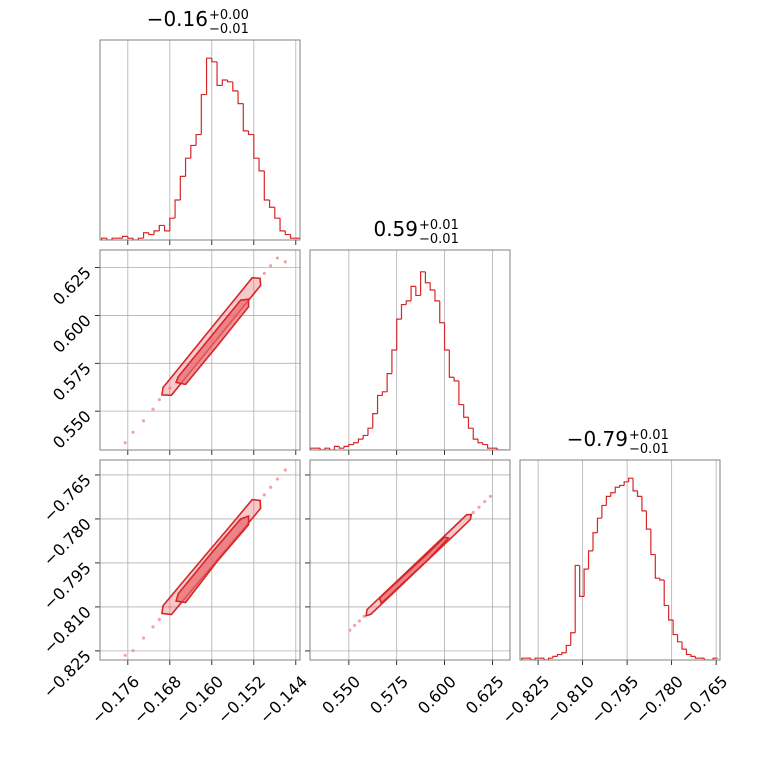 Image resolution: width=760 pixels, height=760 pixels. I want to click on panel: 0.59 +0.01−0.01, so click(410, 336).